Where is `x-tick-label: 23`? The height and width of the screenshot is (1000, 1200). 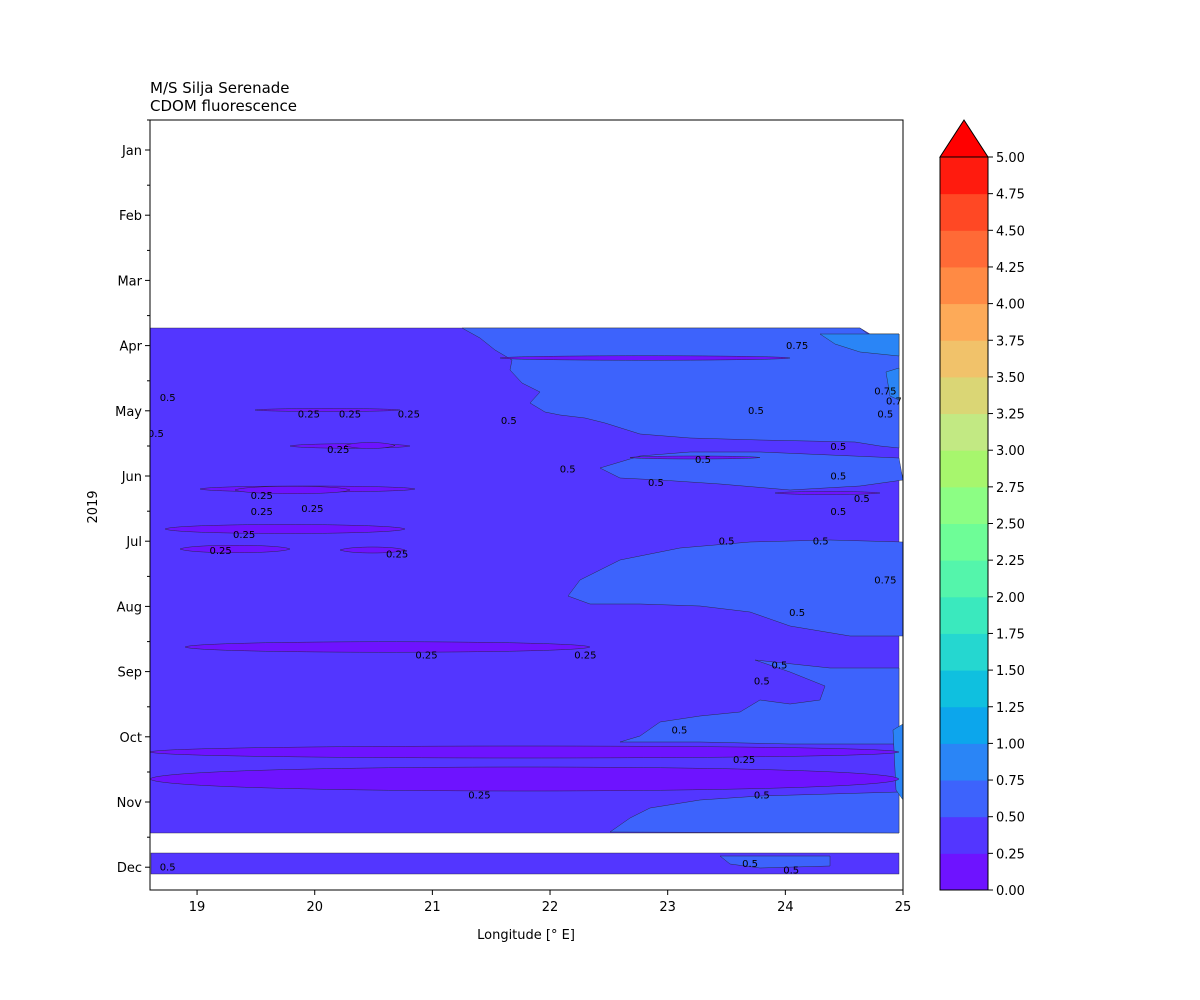 x-tick-label: 23 is located at coordinates (667, 907).